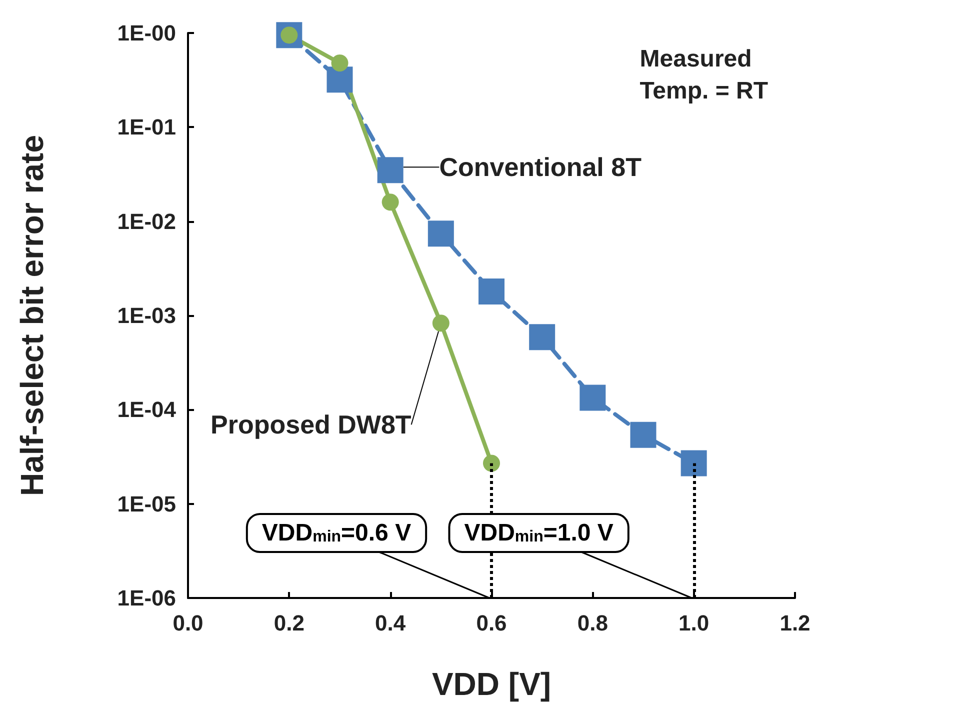 The width and height of the screenshot is (968, 707). What do you see at coordinates (32, 315) in the screenshot?
I see `y-axis-title: Half-select bit error rate` at bounding box center [32, 315].